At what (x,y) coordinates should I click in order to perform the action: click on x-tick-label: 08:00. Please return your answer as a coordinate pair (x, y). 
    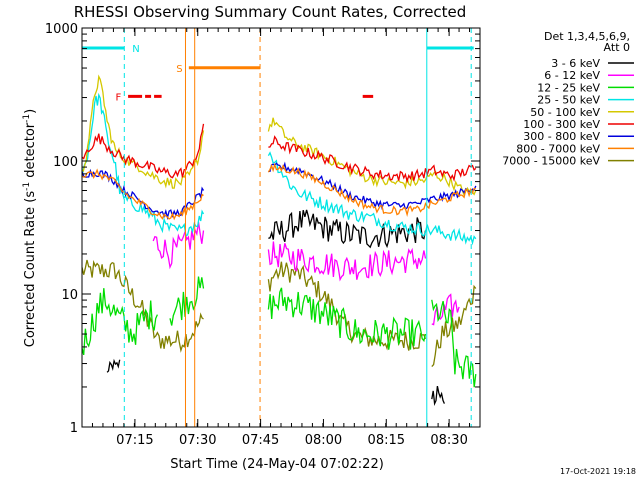
    Looking at the image, I should click on (323, 440).